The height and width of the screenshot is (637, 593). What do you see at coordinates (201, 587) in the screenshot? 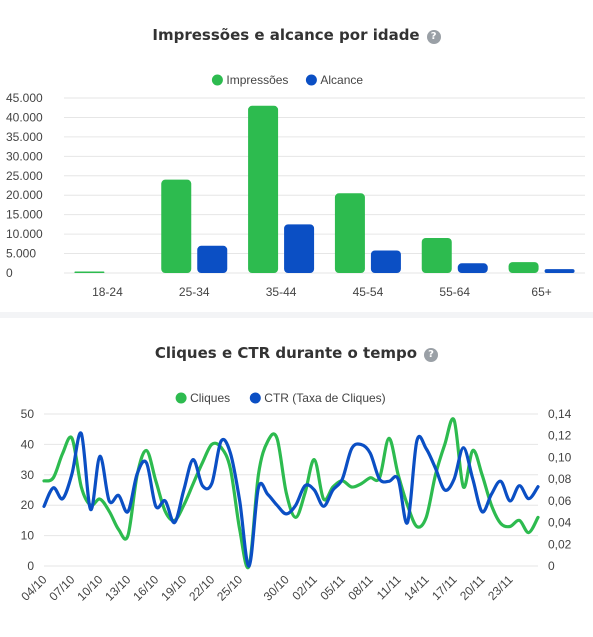
I see `x-tick-label: 22/10` at bounding box center [201, 587].